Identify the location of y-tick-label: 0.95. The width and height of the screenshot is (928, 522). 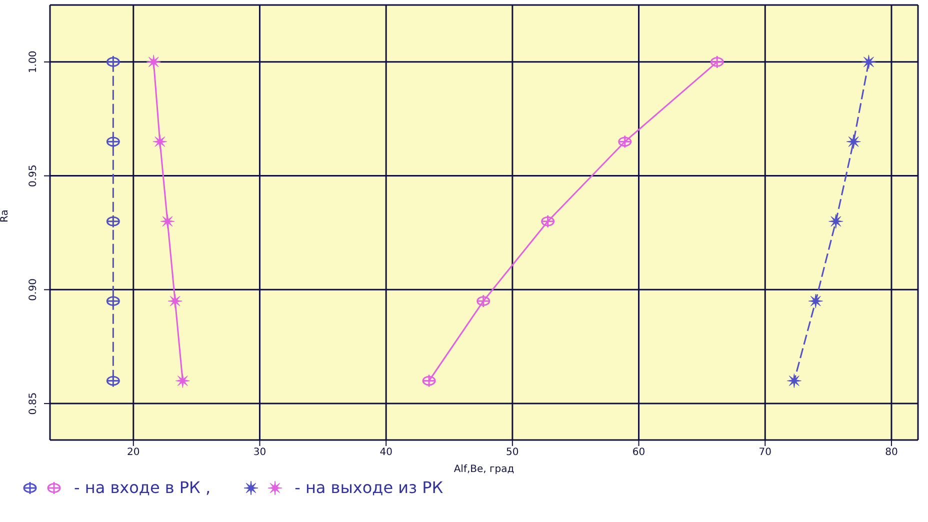
(33, 175).